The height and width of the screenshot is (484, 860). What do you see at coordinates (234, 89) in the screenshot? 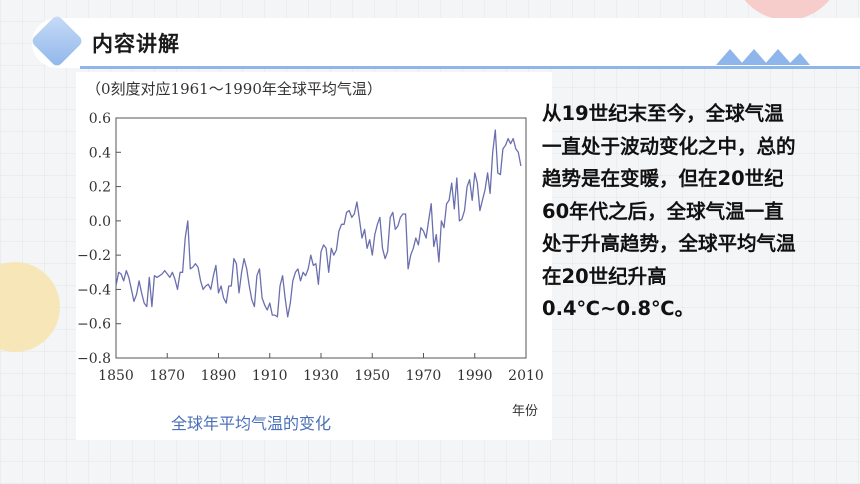
I see `y-axis-title: （0刻度对应1961～1990年全球平均气温）` at bounding box center [234, 89].